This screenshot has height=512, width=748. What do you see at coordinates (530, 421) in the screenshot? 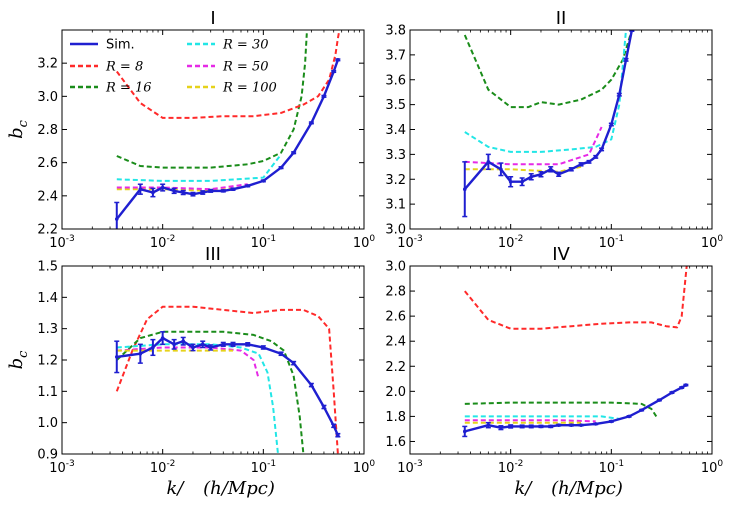
I see `series-line-R50` at bounding box center [530, 421].